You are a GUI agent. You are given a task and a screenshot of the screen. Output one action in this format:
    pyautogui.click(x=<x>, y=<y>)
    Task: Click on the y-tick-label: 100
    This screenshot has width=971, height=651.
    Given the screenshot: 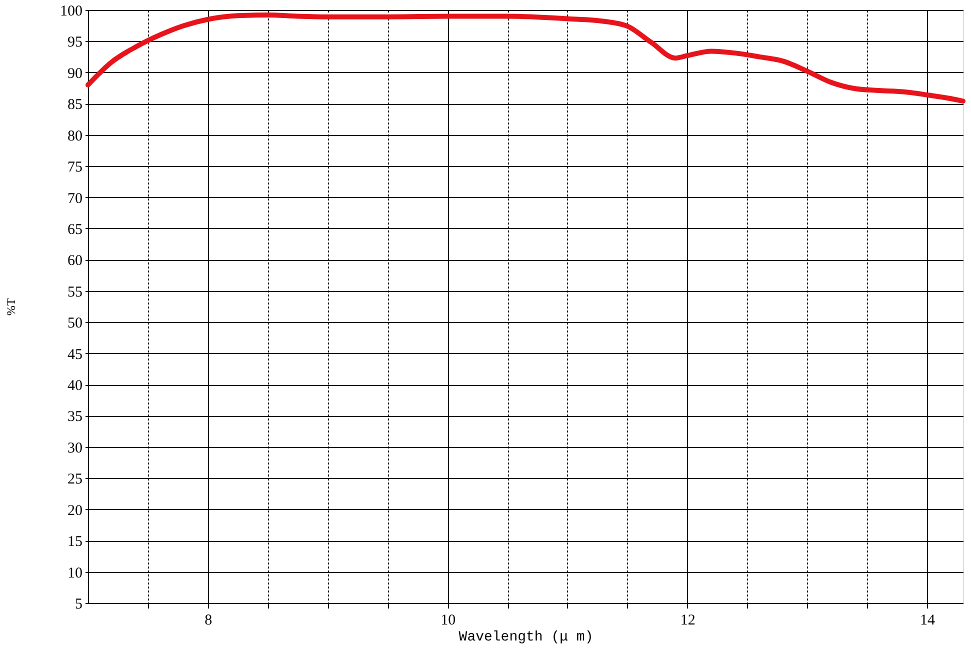 What is the action you would take?
    pyautogui.click(x=71, y=12)
    